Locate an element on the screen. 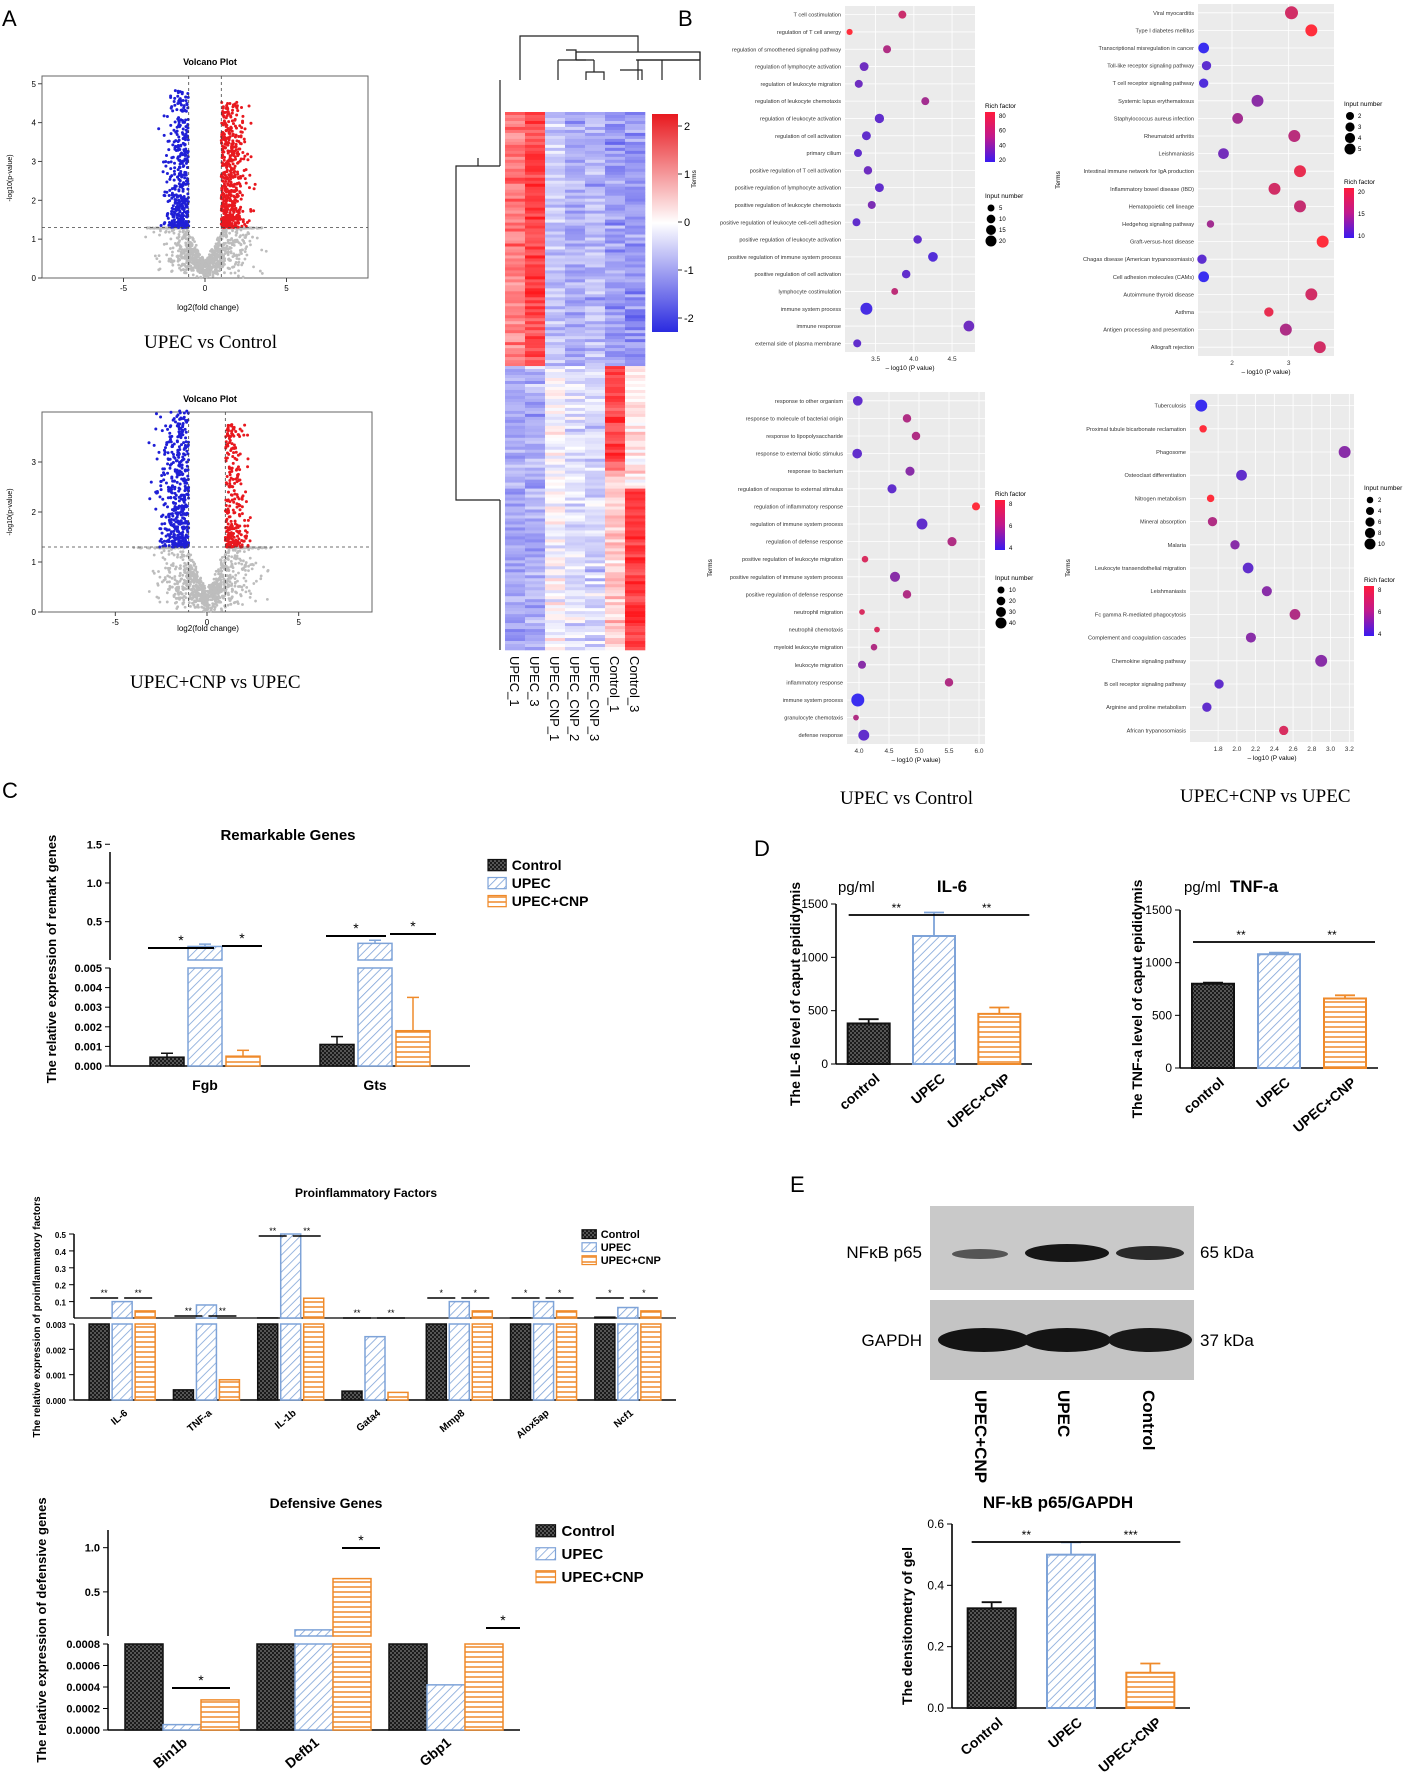  heatmap-color-legend is located at coordinates (665, 223).